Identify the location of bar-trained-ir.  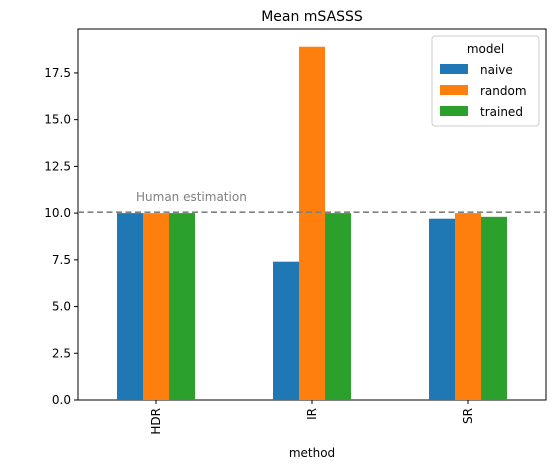
(338, 306).